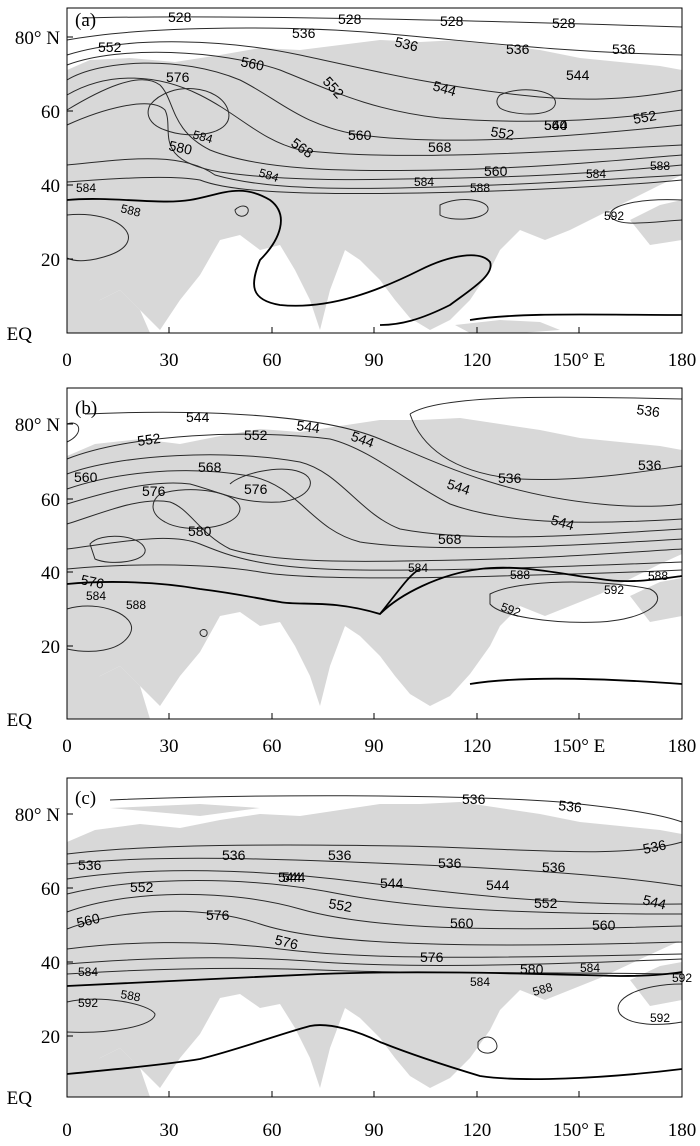 The height and width of the screenshot is (1146, 700). I want to click on panel-label: (a), so click(85, 20).